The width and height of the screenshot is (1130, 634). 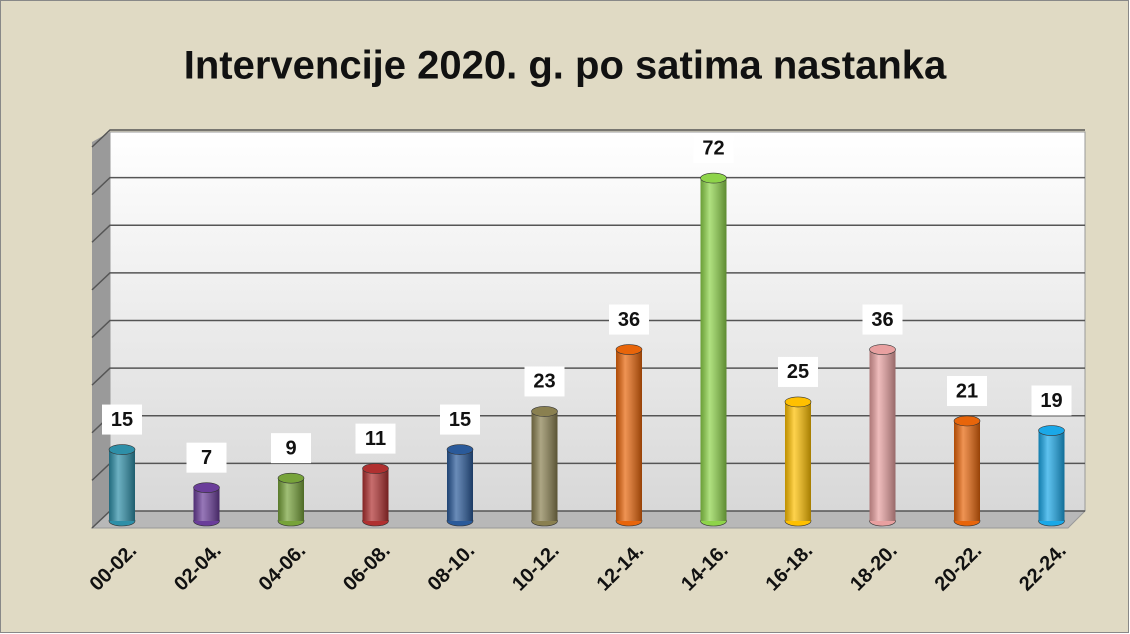 What do you see at coordinates (588, 519) in the screenshot?
I see `floor` at bounding box center [588, 519].